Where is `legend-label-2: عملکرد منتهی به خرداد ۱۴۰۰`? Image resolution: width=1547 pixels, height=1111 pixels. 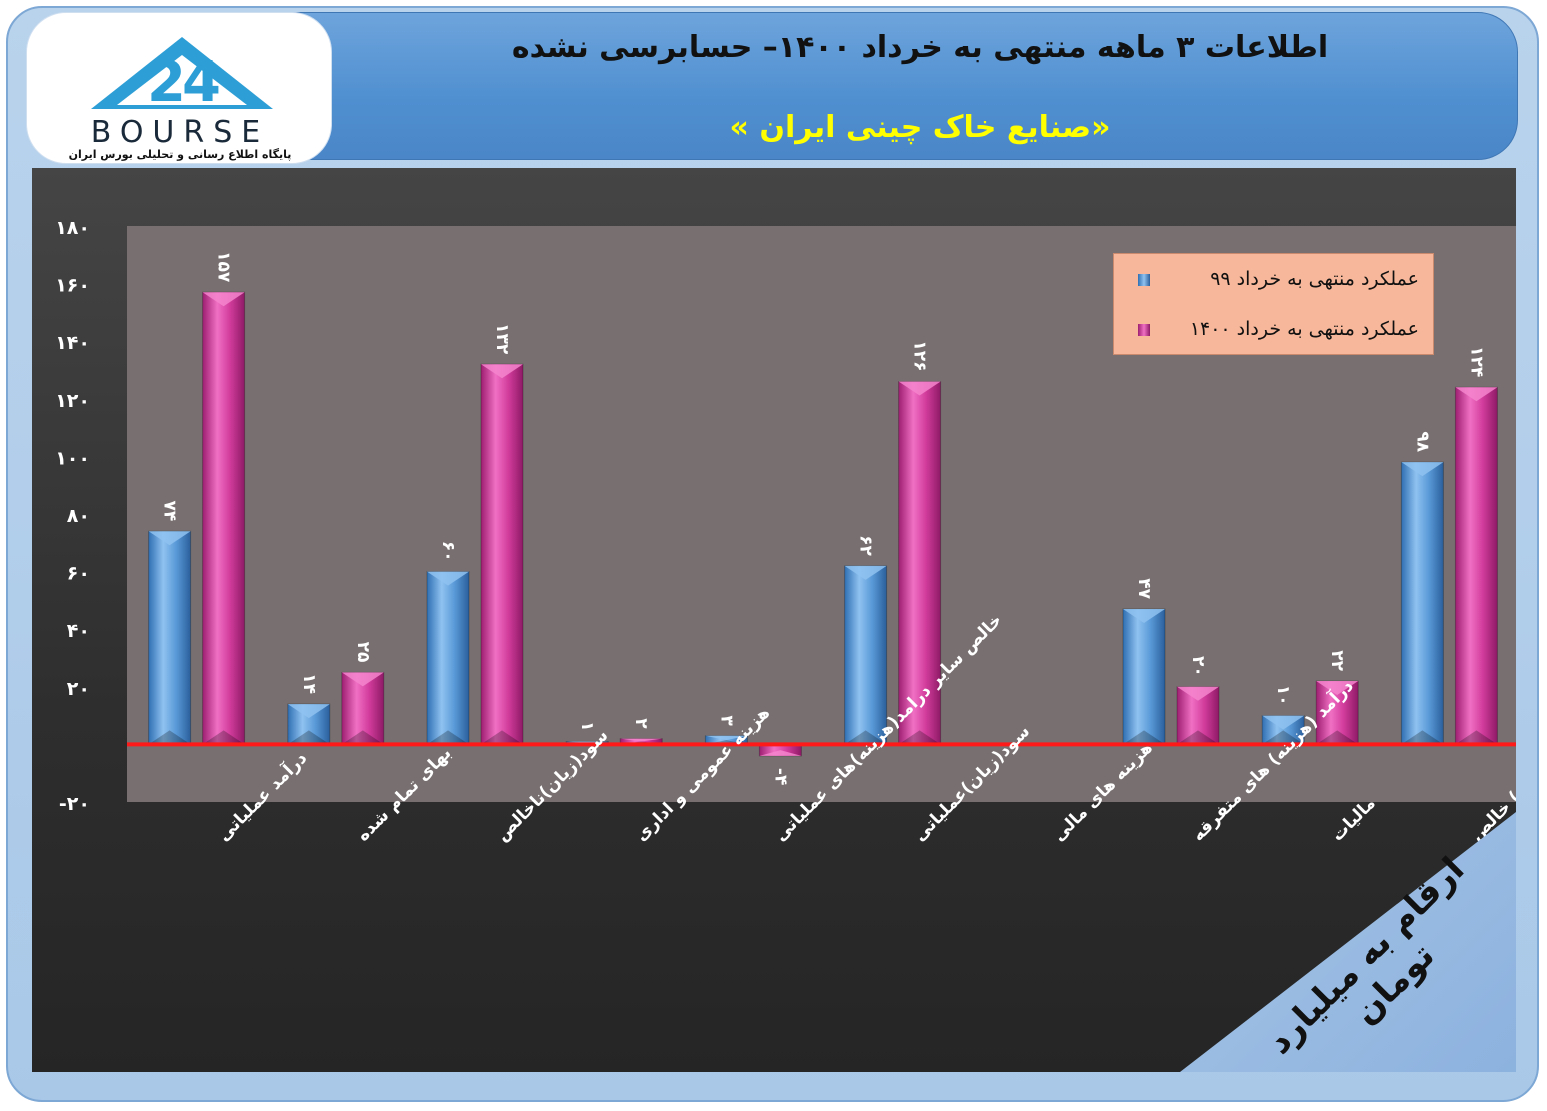 legend-label-2: عملکرد منتهی به خرداد ۱۴۰۰ is located at coordinates (1304, 329).